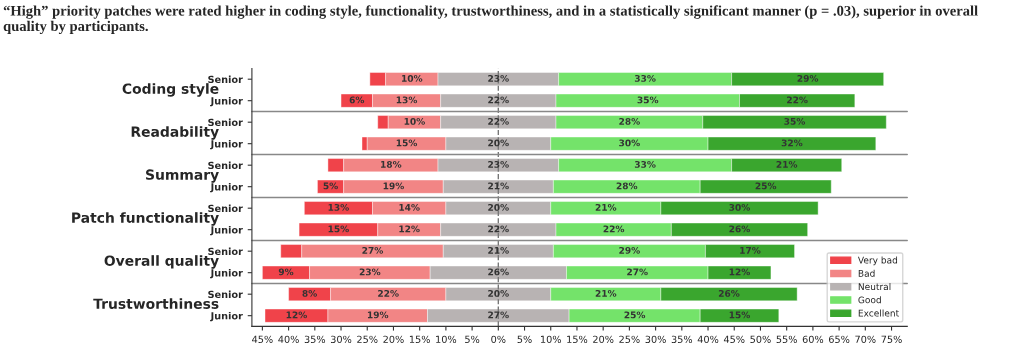 This screenshot has height=351, width=1024. Describe the element at coordinates (286, 272) in the screenshot. I see `data-label: 9%` at that location.